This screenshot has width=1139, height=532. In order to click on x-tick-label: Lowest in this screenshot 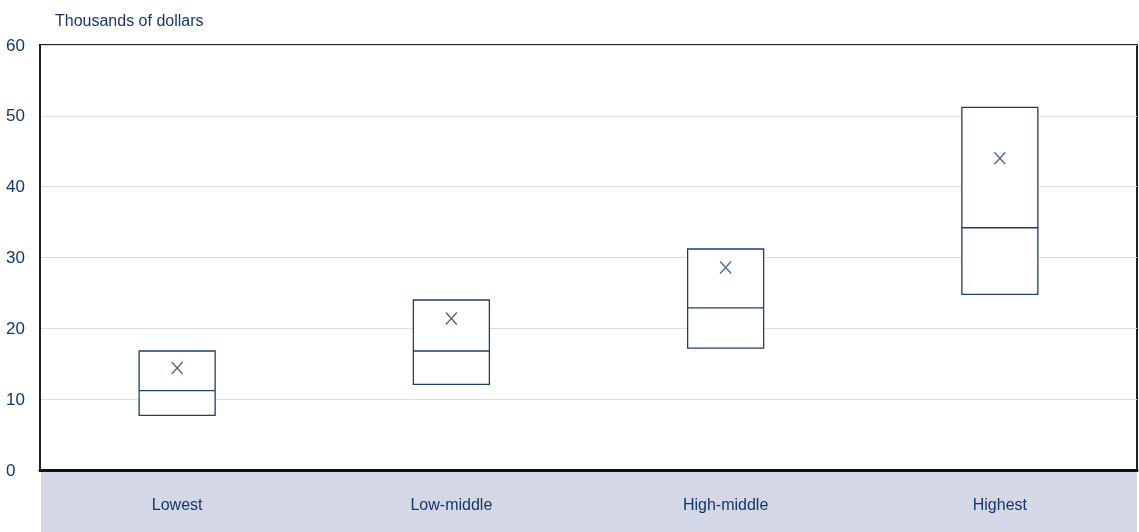, I will do `click(177, 504)`.